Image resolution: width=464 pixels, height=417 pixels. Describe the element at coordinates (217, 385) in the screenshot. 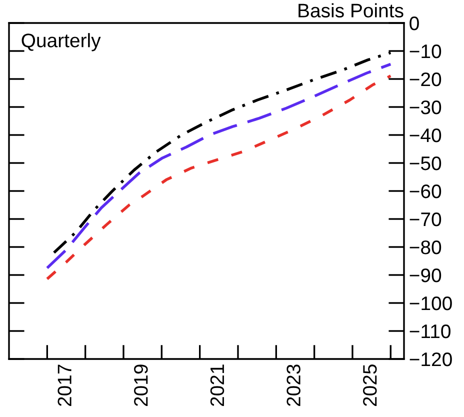

I see `x-tick-label: 2021` at that location.